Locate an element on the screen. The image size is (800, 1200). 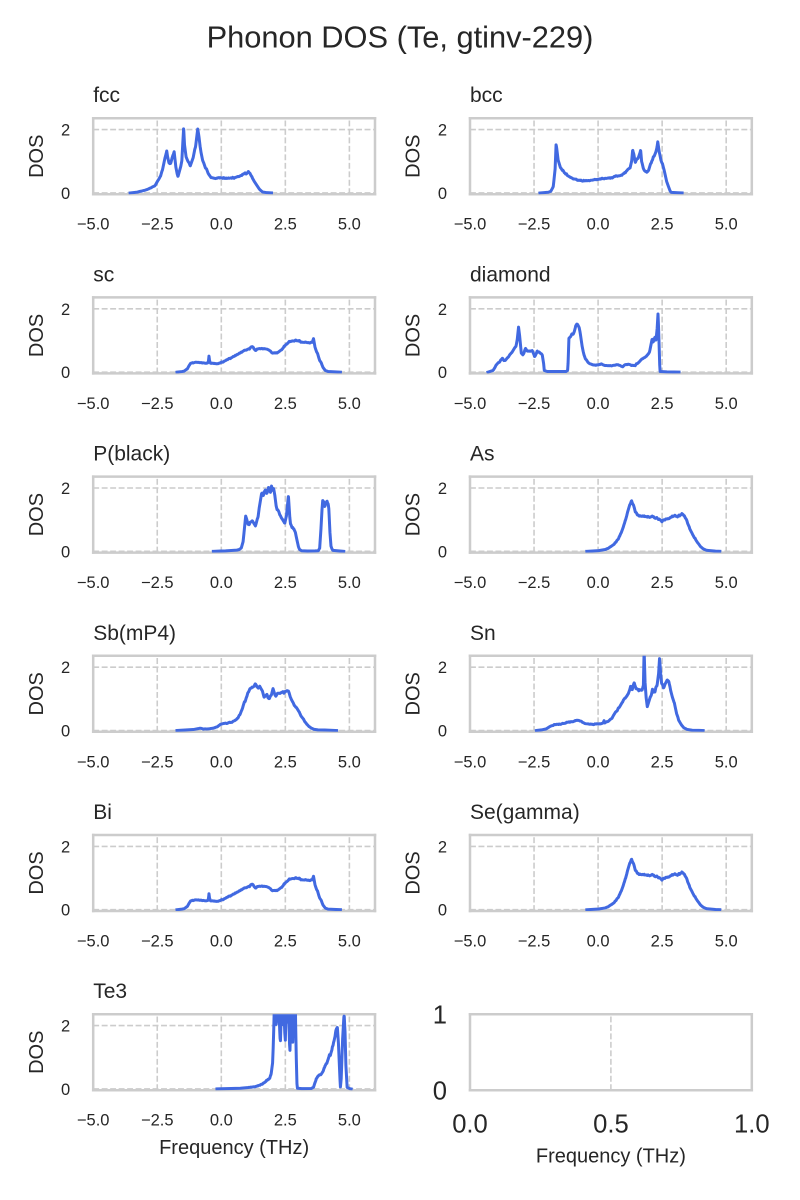
svg-text: Sn is located at coordinates (483, 633).